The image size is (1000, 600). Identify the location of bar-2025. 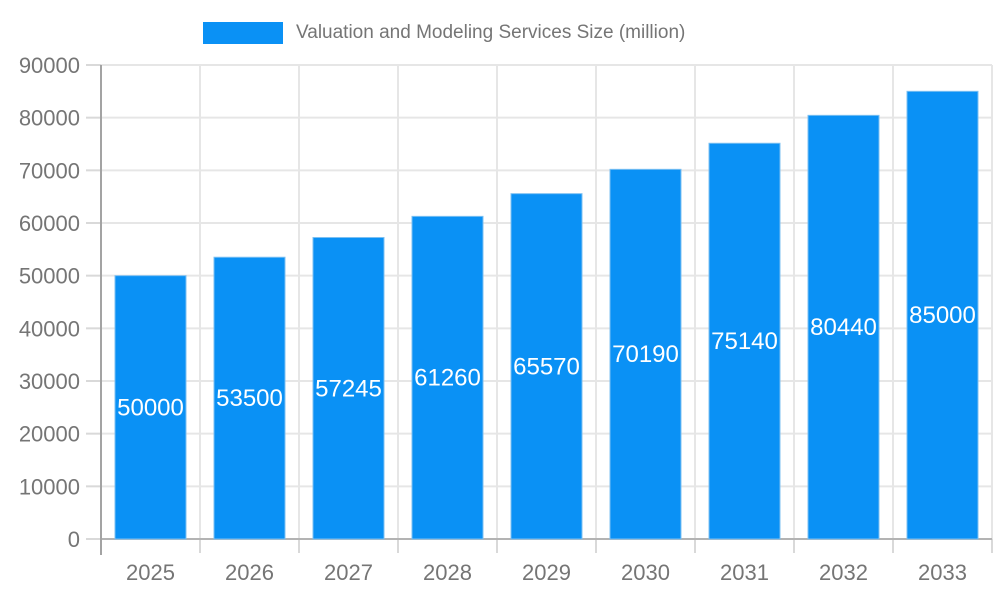
(150, 407).